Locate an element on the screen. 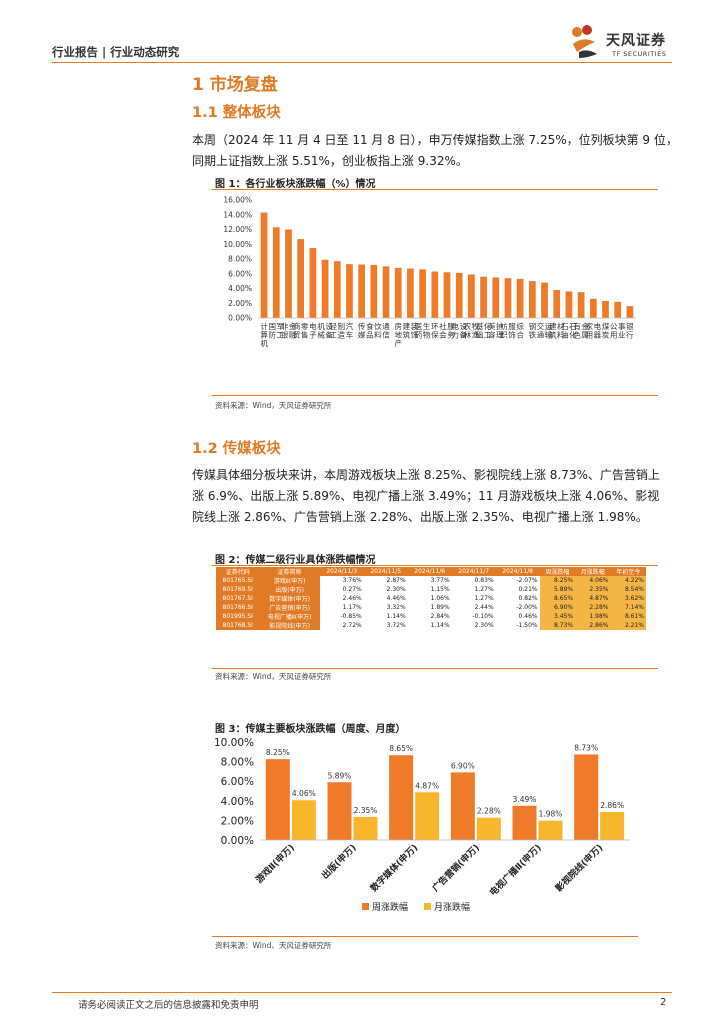 This screenshot has height=1024, width=724. x-tick-label: 社会服务 is located at coordinates (447, 330).